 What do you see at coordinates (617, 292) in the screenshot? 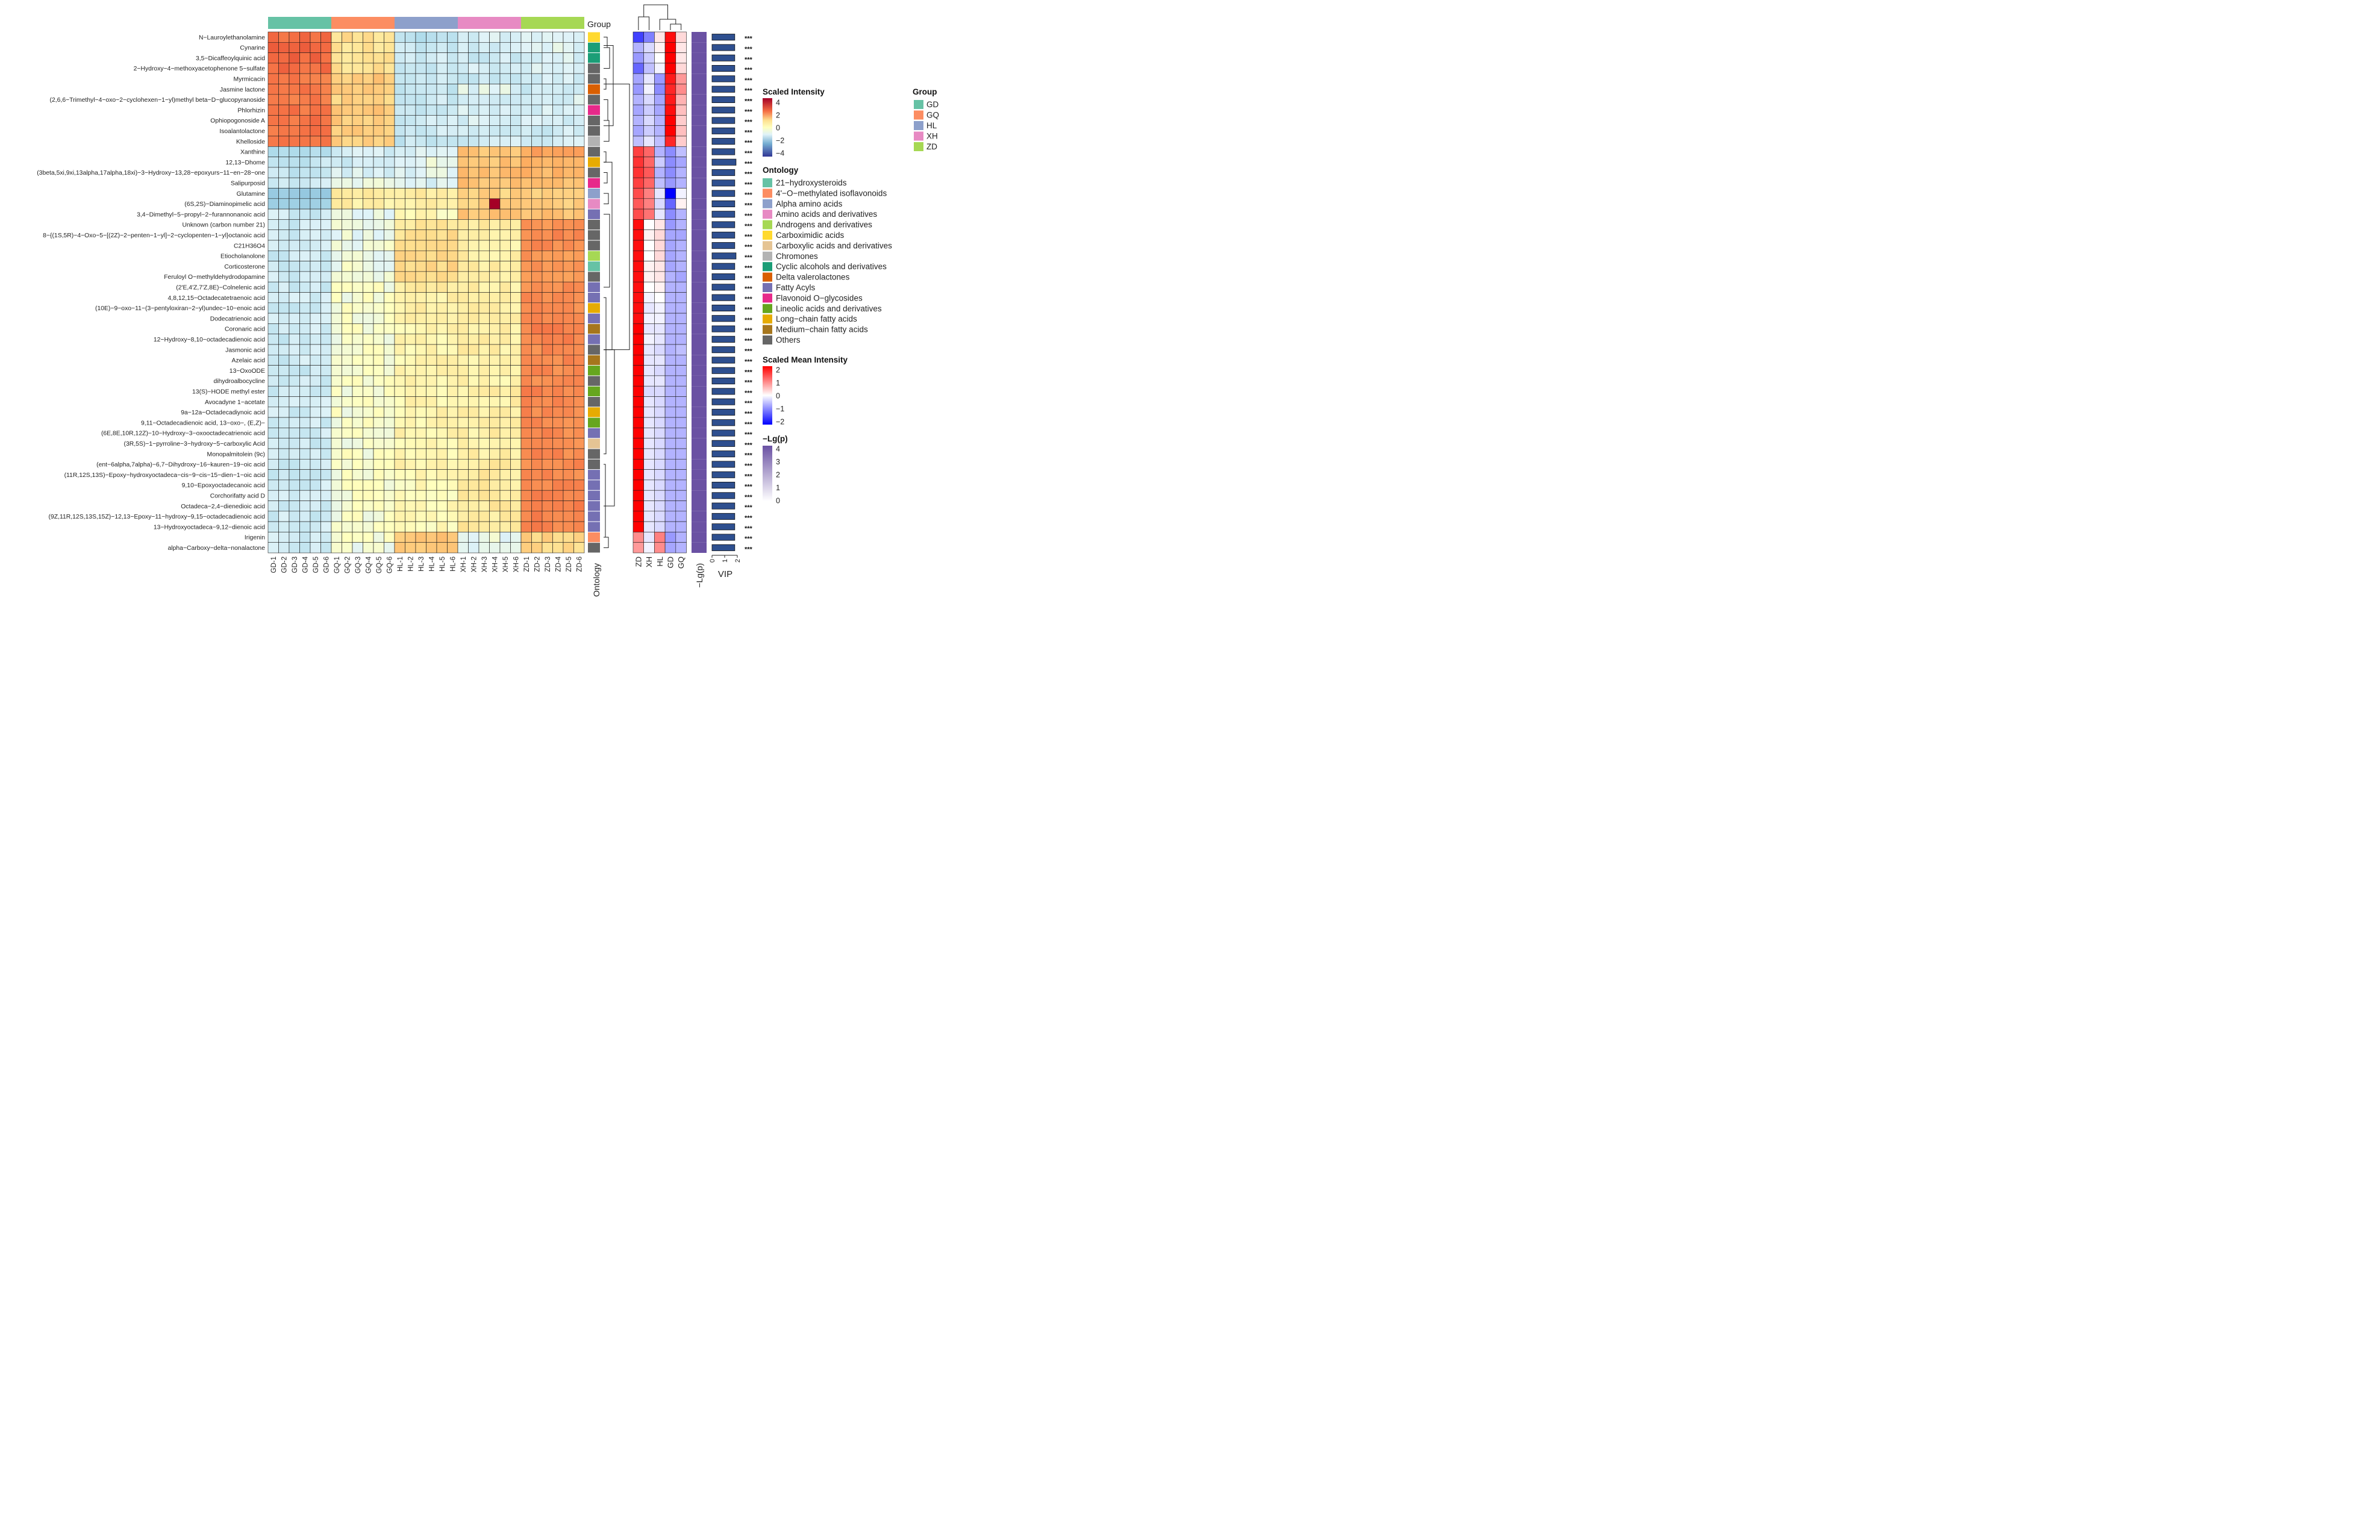
I see `row-dendrogram` at bounding box center [617, 292].